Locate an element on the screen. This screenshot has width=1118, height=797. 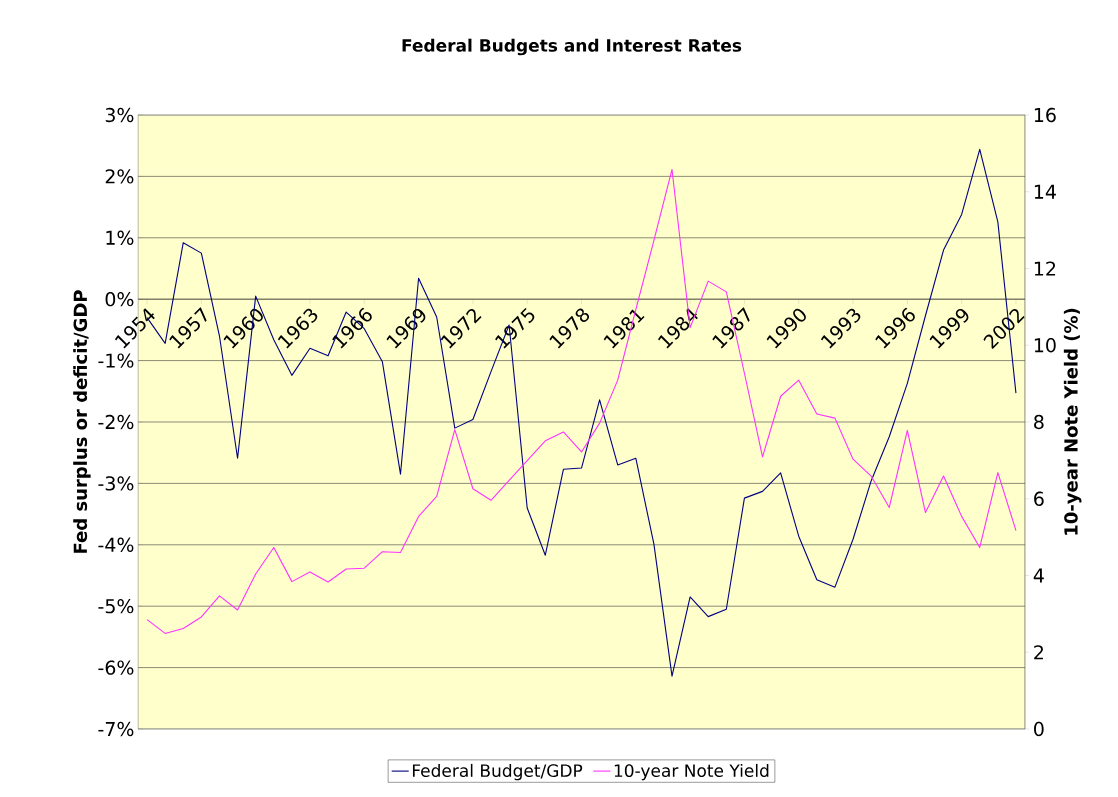
y2-tick-label: 14 is located at coordinates (1045, 191).